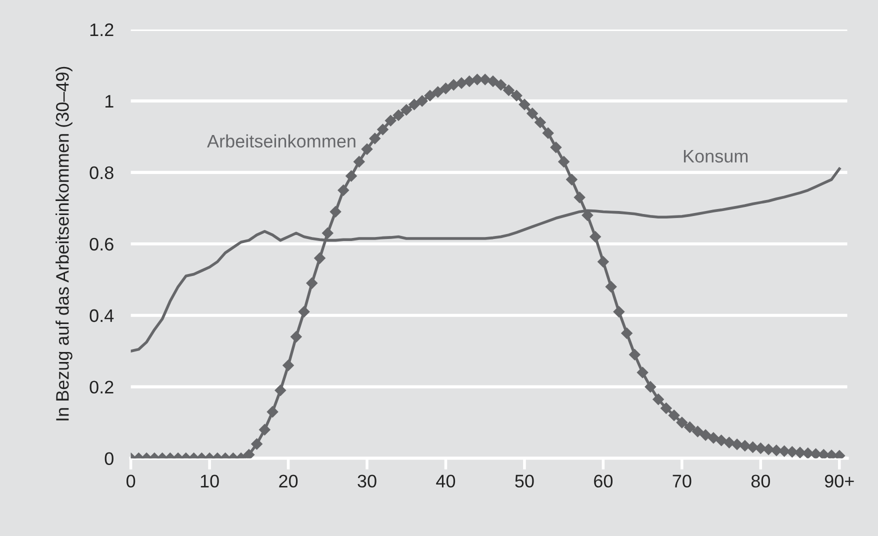 The image size is (878, 536). Describe the element at coordinates (209, 481) in the screenshot. I see `x-tick-label: 10` at that location.